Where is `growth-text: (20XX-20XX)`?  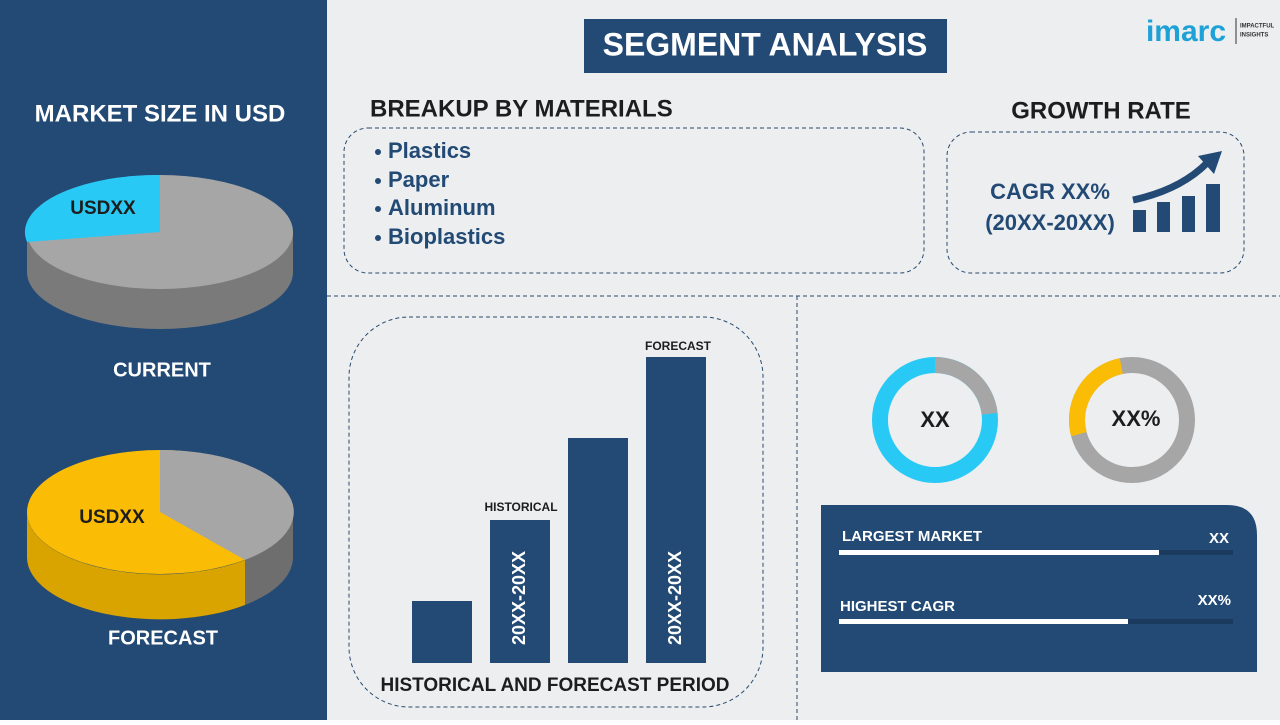 growth-text: (20XX-20XX) is located at coordinates (1050, 222).